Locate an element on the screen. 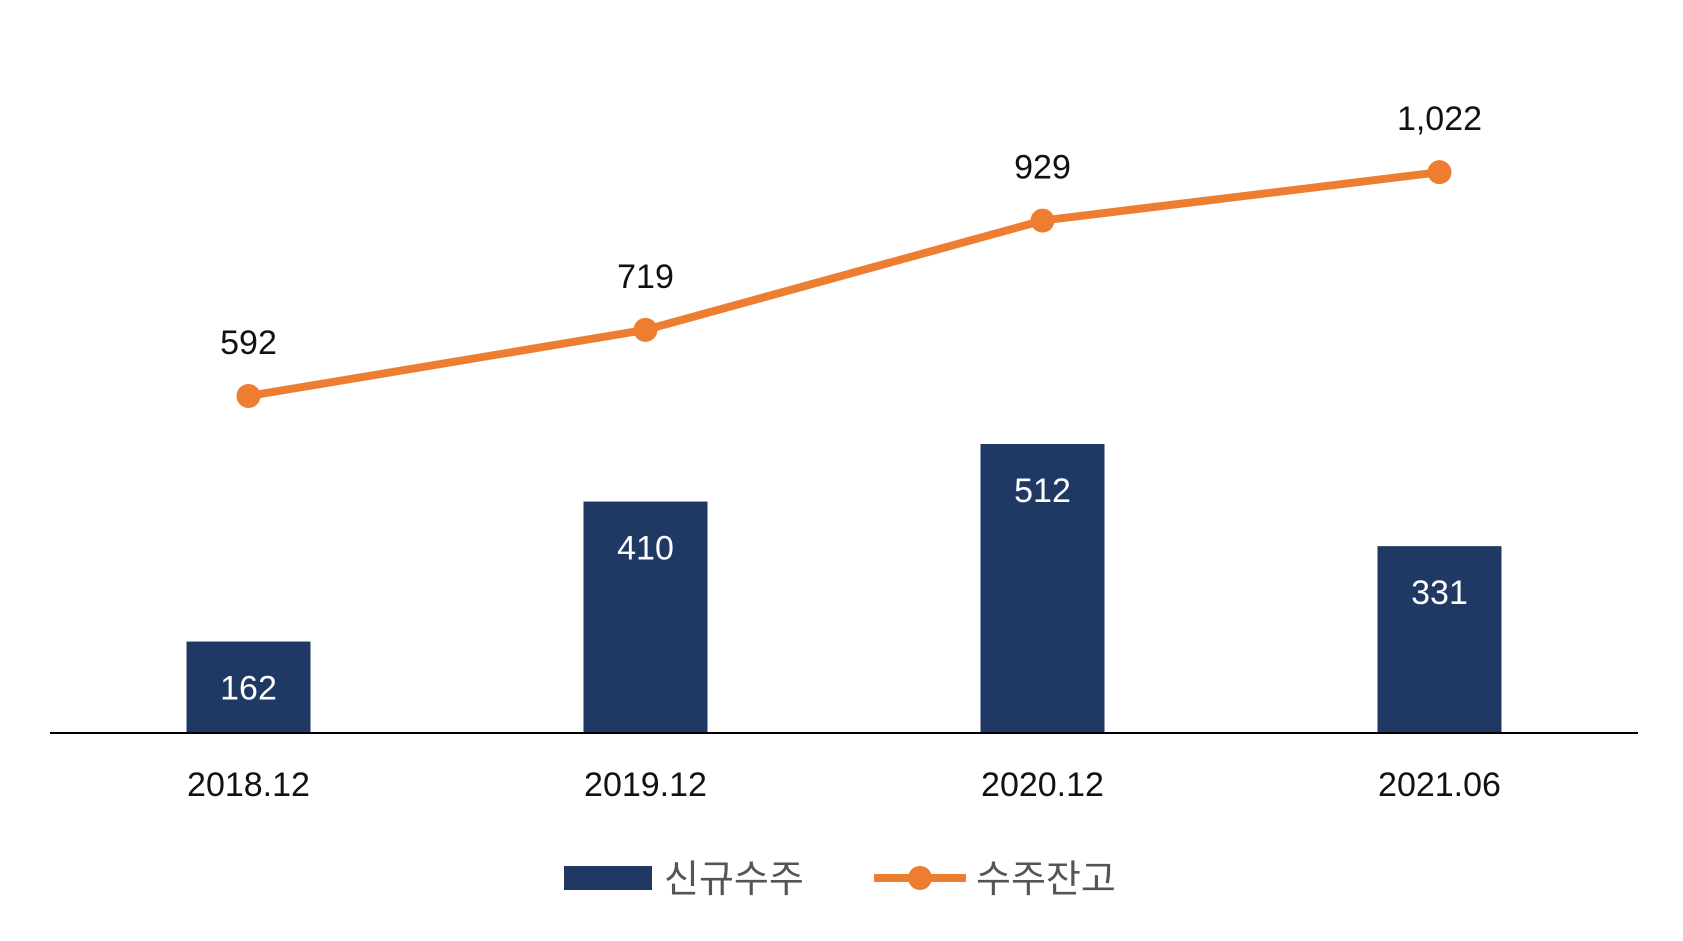  bar-value-label: 410 is located at coordinates (645, 549).